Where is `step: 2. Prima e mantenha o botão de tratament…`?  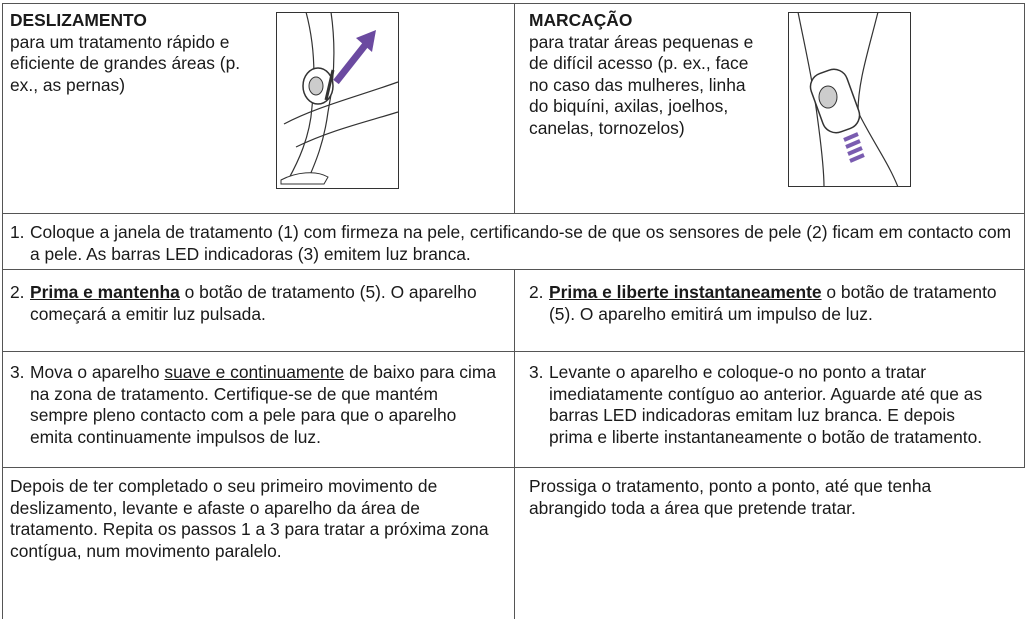 step: 2. Prima e mantenha o botão de tratament… is located at coordinates (255, 303).